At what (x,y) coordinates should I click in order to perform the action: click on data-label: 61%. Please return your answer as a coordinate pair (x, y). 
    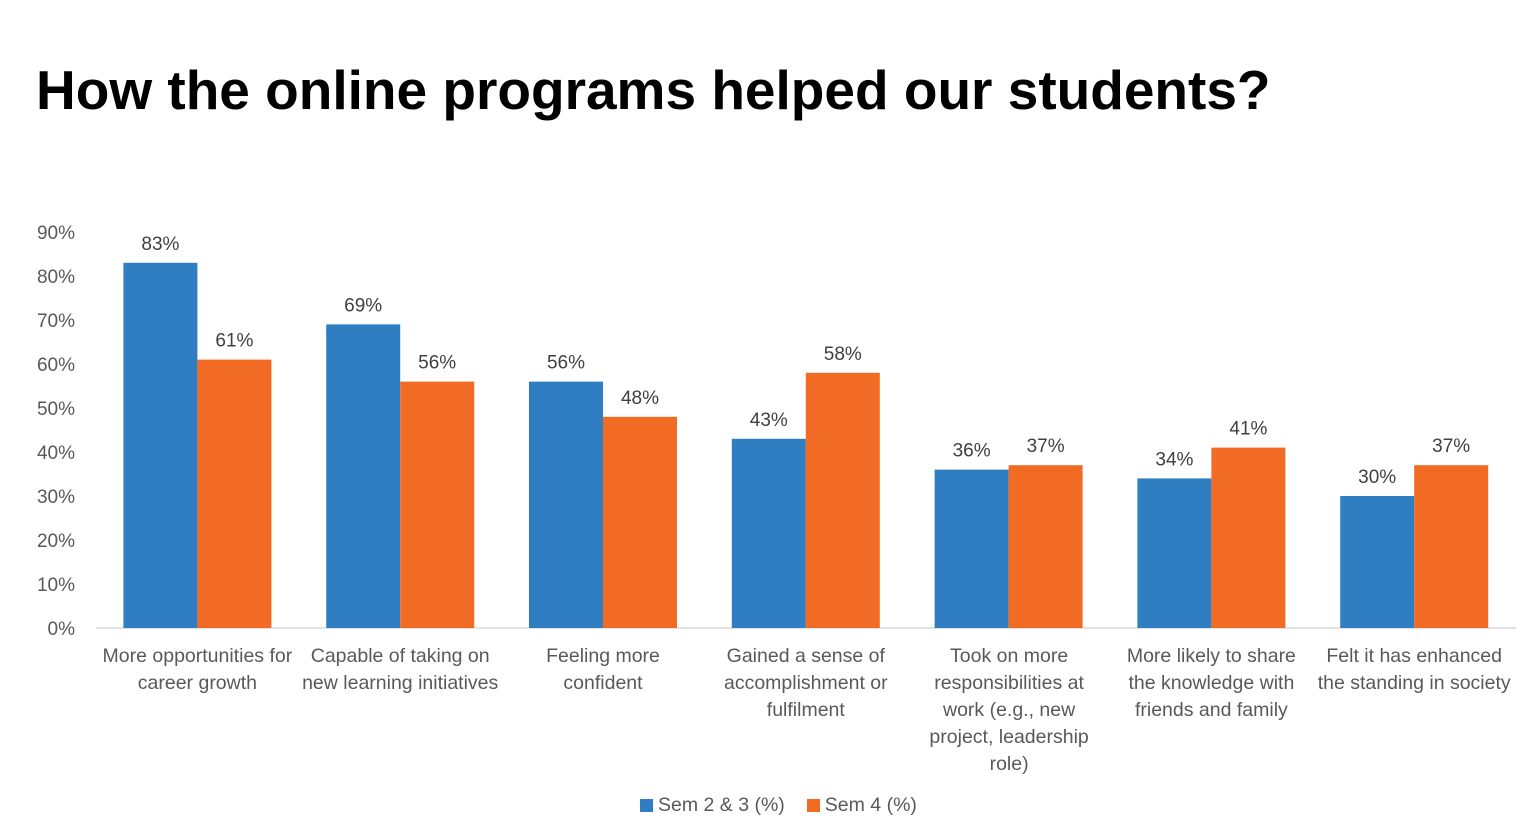
    Looking at the image, I should click on (234, 341).